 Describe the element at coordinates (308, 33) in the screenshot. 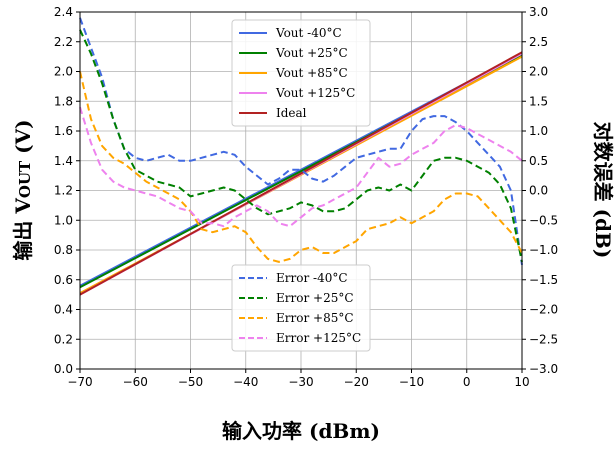

I see `legend-vout-label-0: Vout -40°C` at that location.